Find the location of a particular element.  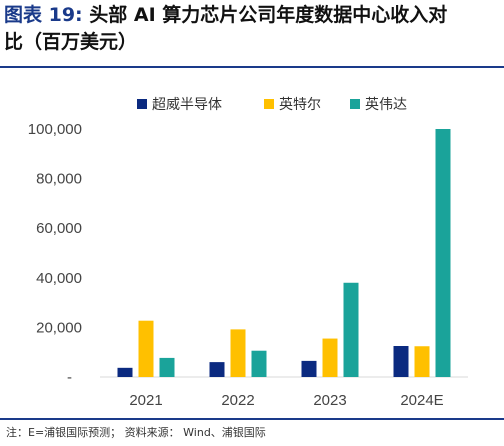

x-tick-label-2023: 2023 is located at coordinates (329, 400).